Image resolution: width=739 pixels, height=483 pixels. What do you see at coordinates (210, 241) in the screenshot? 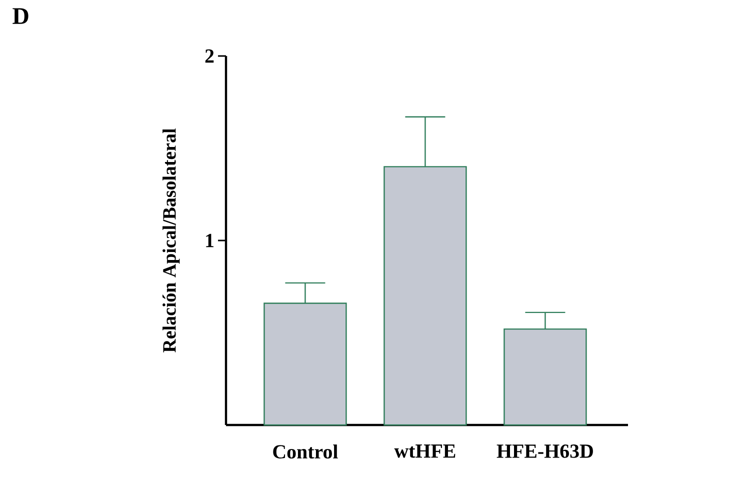
I see `y-tick-label: 1` at bounding box center [210, 241].